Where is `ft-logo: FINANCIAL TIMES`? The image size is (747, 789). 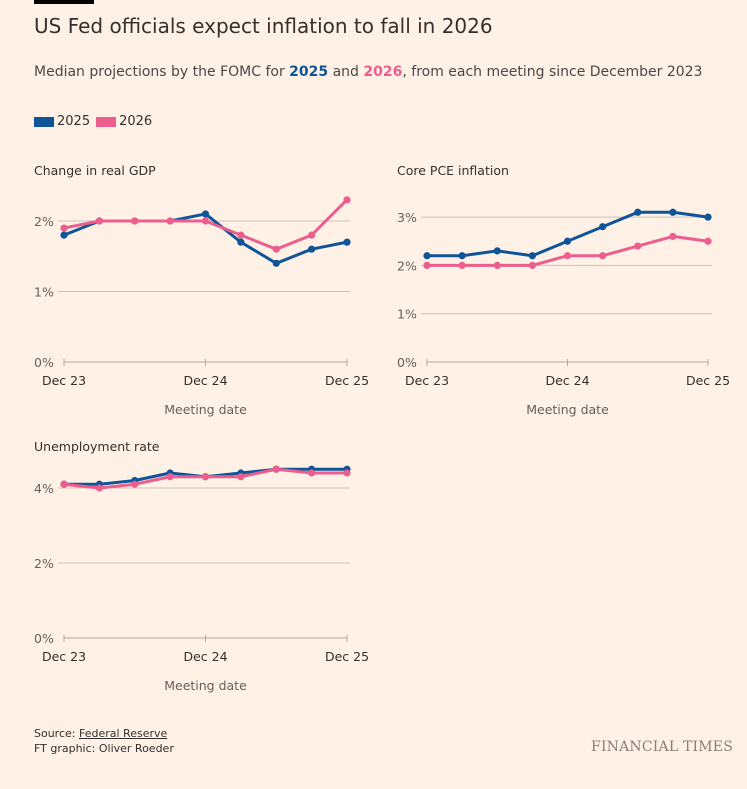
ft-logo: FINANCIAL TIMES is located at coordinates (662, 747).